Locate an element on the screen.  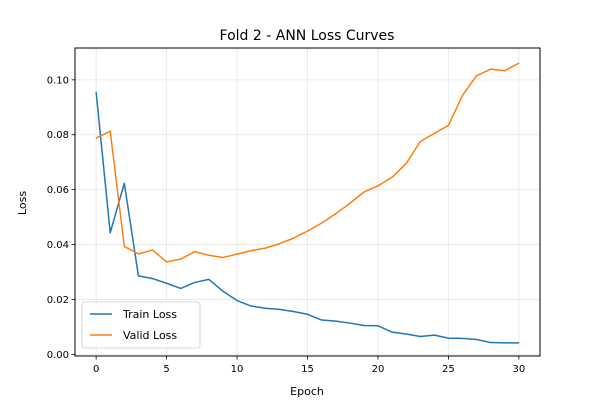
x-tick-label: 5 is located at coordinates (166, 369).